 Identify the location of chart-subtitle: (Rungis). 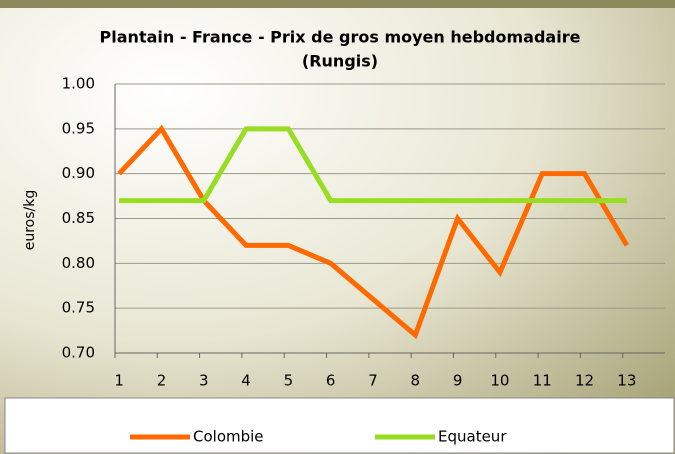
(340, 61).